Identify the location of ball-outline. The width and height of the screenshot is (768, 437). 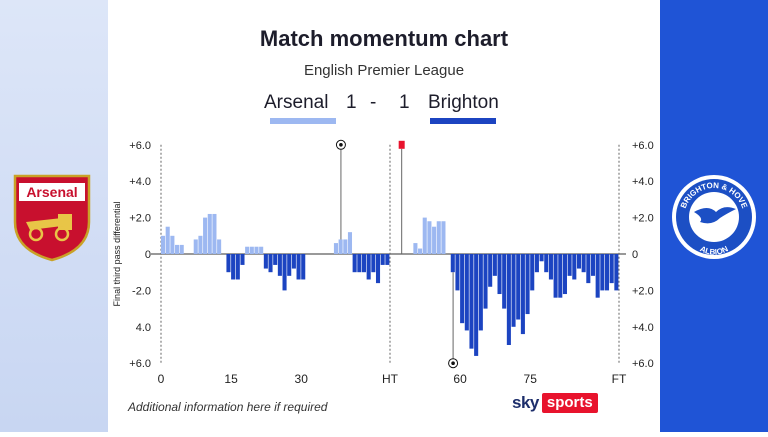
(340, 144).